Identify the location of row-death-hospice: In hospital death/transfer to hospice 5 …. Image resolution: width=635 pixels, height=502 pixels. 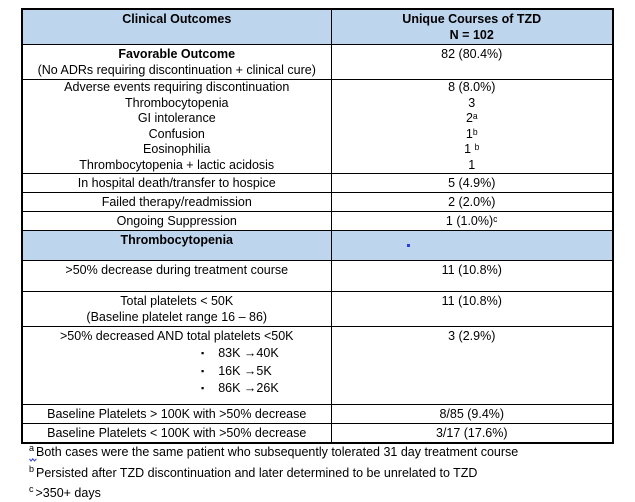
(317, 183).